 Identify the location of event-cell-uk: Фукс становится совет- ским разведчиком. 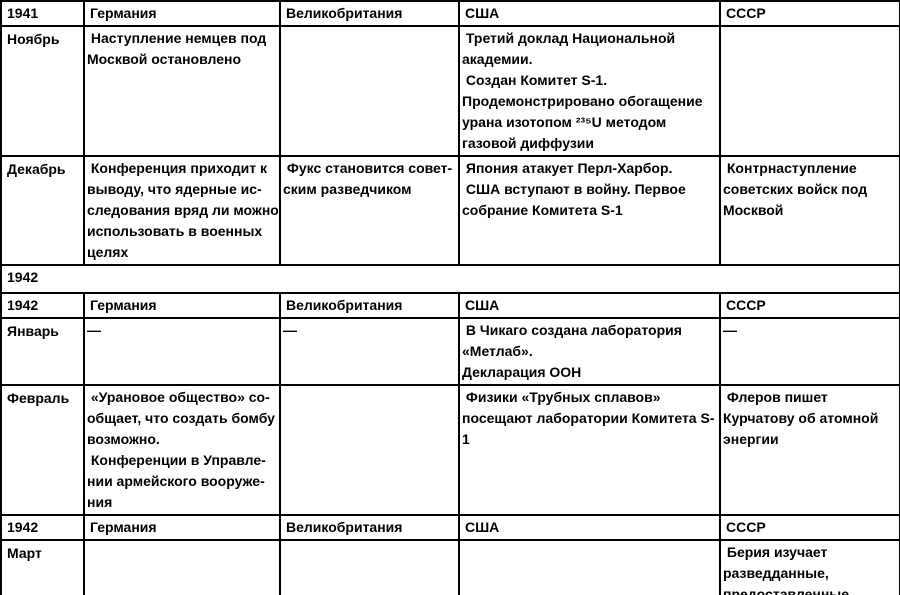
(369, 210).